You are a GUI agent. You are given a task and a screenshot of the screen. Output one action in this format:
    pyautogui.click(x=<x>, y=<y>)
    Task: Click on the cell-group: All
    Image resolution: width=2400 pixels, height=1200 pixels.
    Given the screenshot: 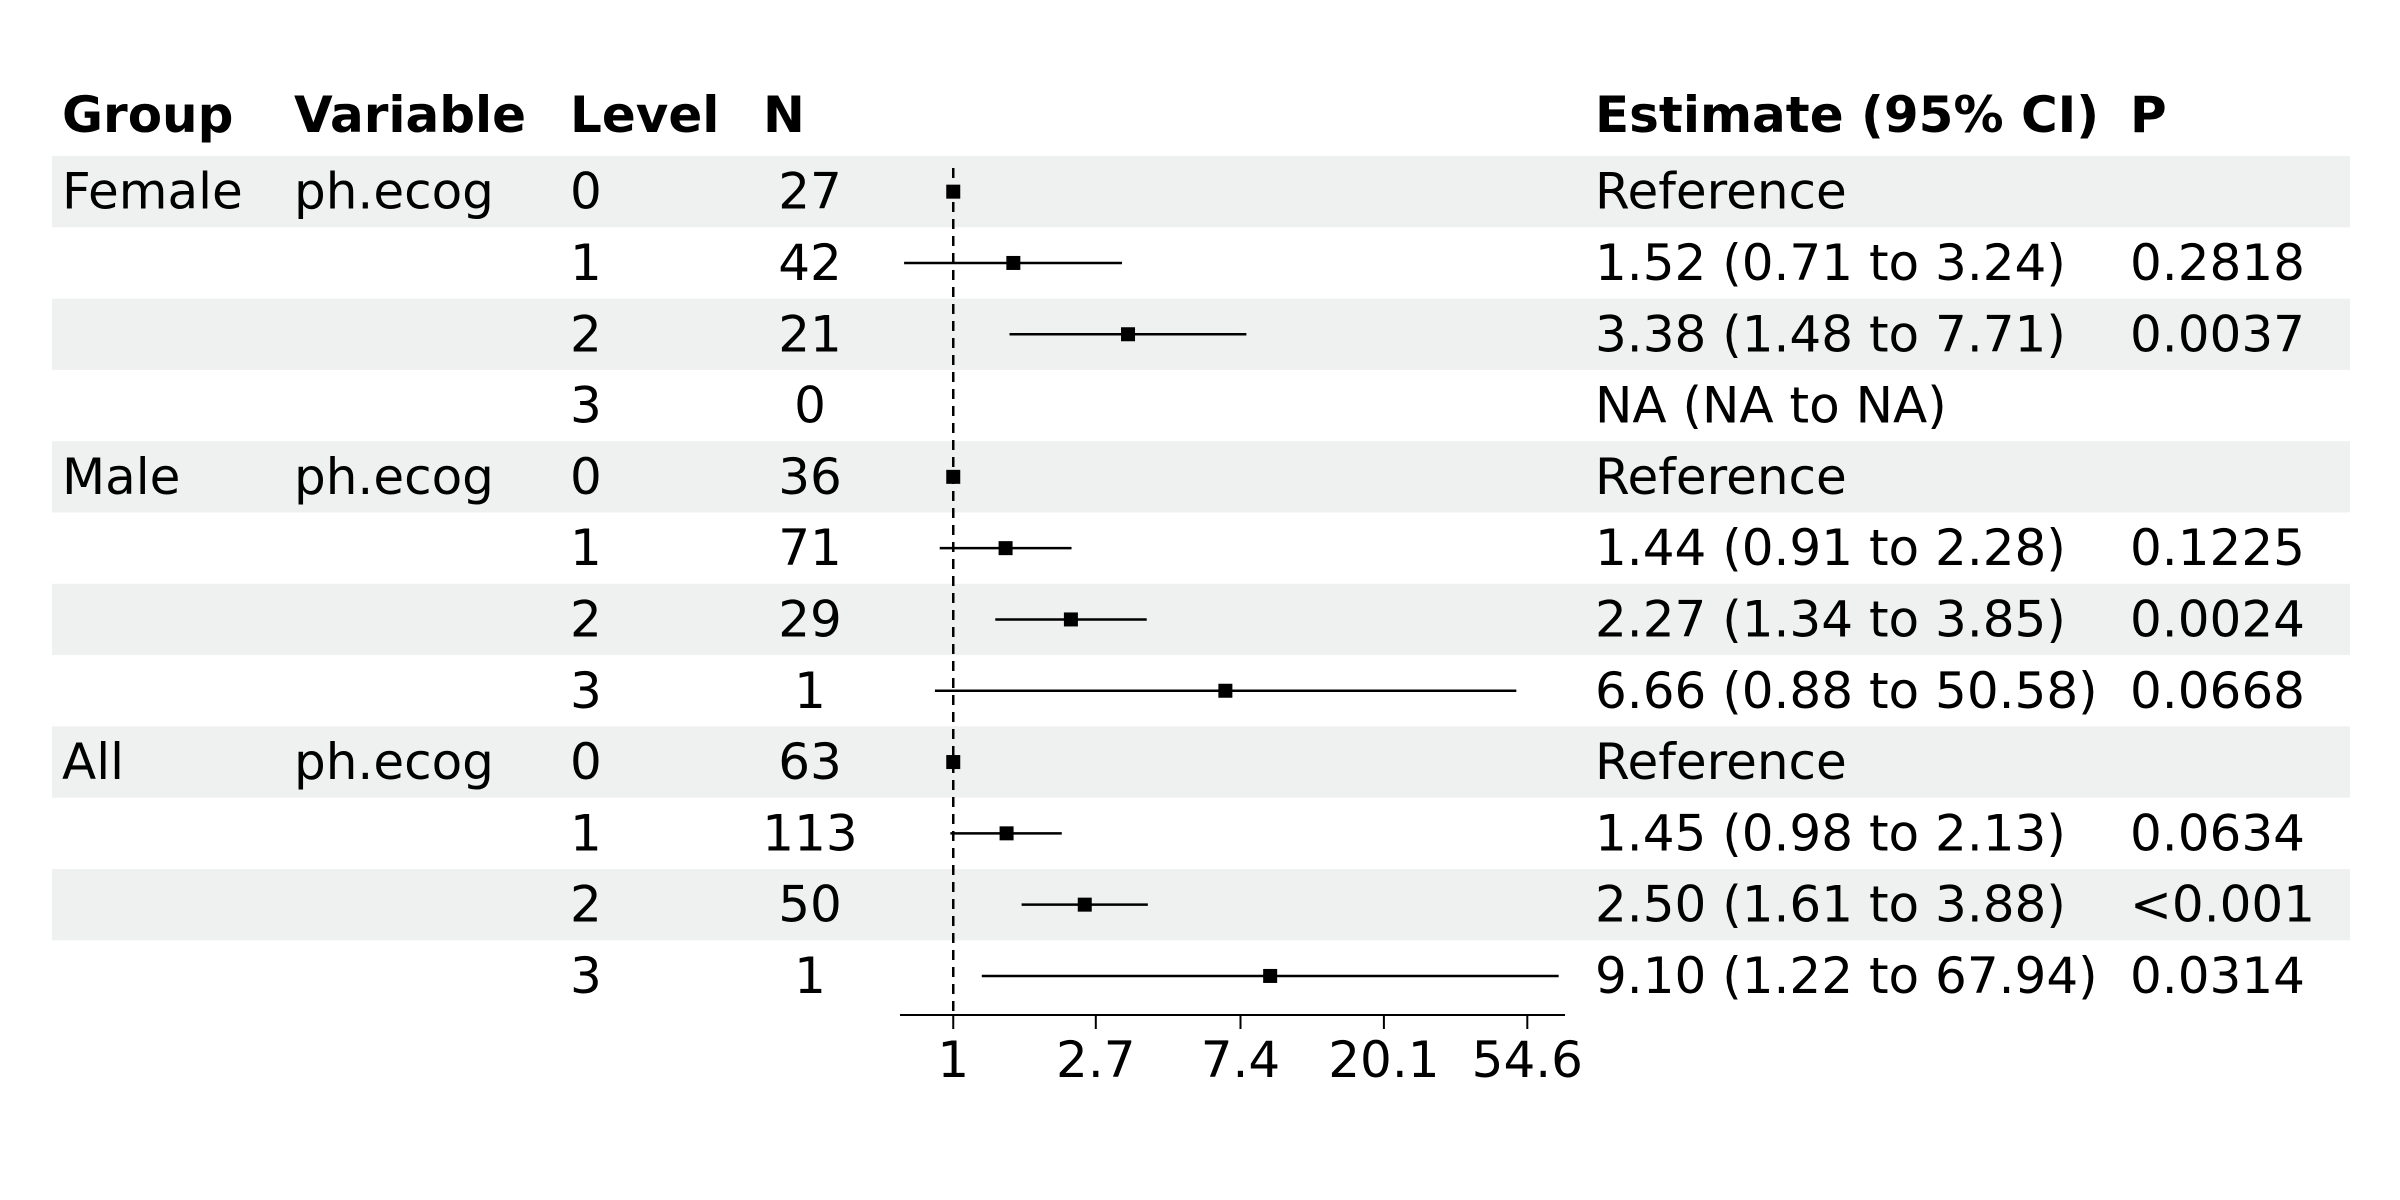 What is the action you would take?
    pyautogui.click(x=93, y=762)
    